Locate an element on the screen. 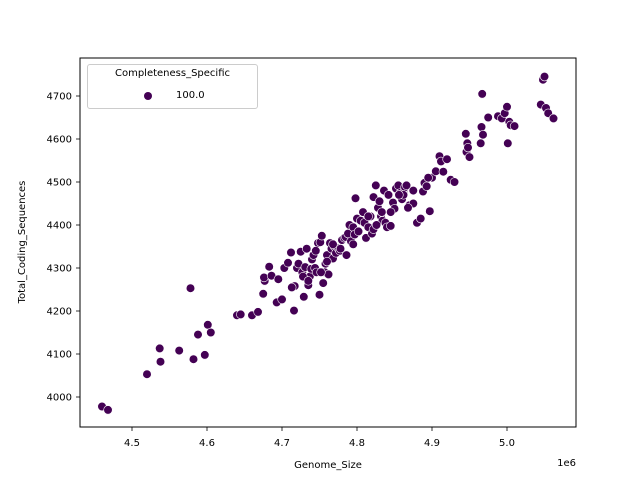 The width and height of the screenshot is (640, 480). x-tick-label: 4.9 is located at coordinates (432, 443).